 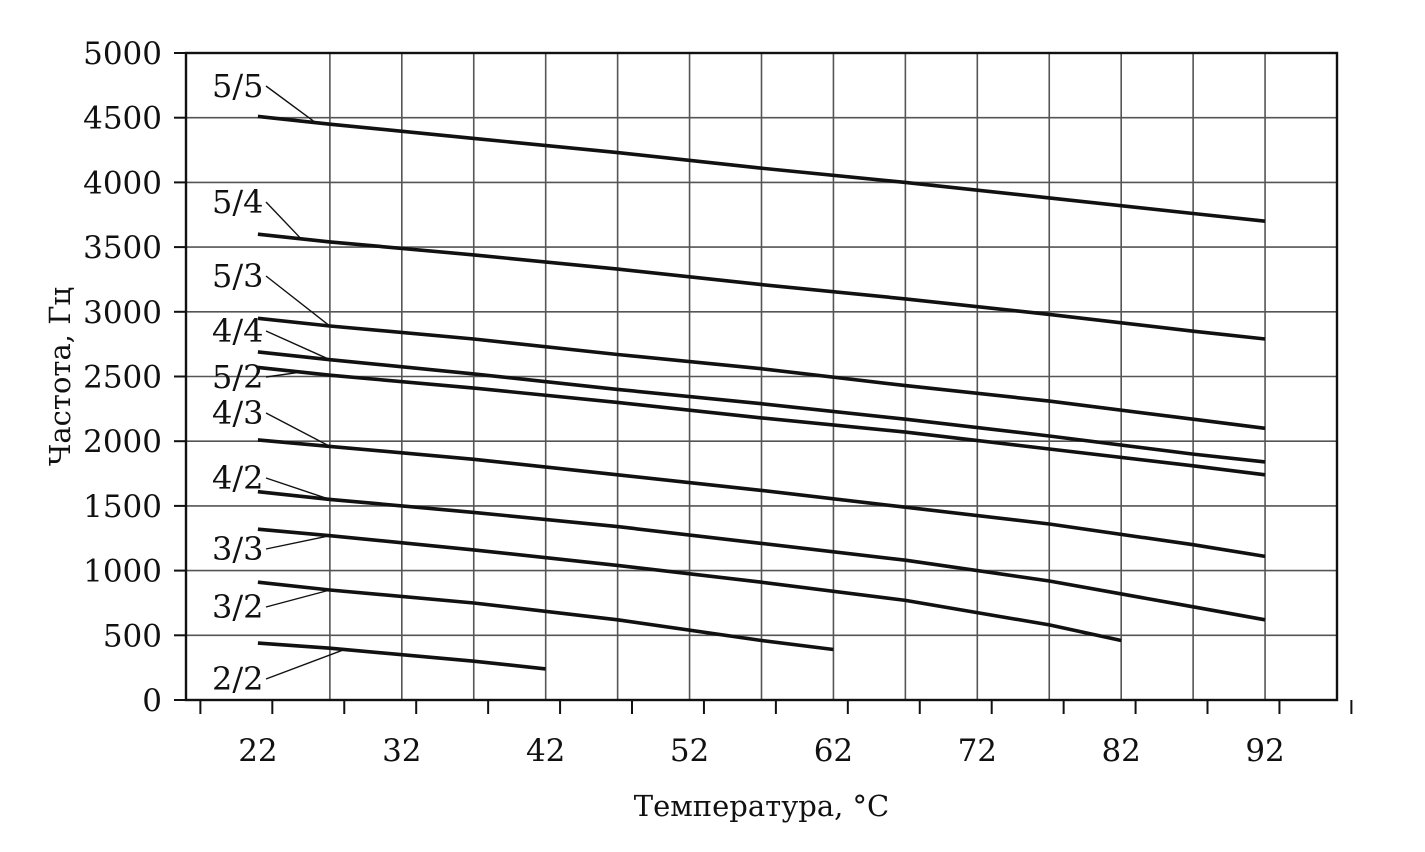 What do you see at coordinates (122, 313) in the screenshot?
I see `y-tick-label: 3000` at bounding box center [122, 313].